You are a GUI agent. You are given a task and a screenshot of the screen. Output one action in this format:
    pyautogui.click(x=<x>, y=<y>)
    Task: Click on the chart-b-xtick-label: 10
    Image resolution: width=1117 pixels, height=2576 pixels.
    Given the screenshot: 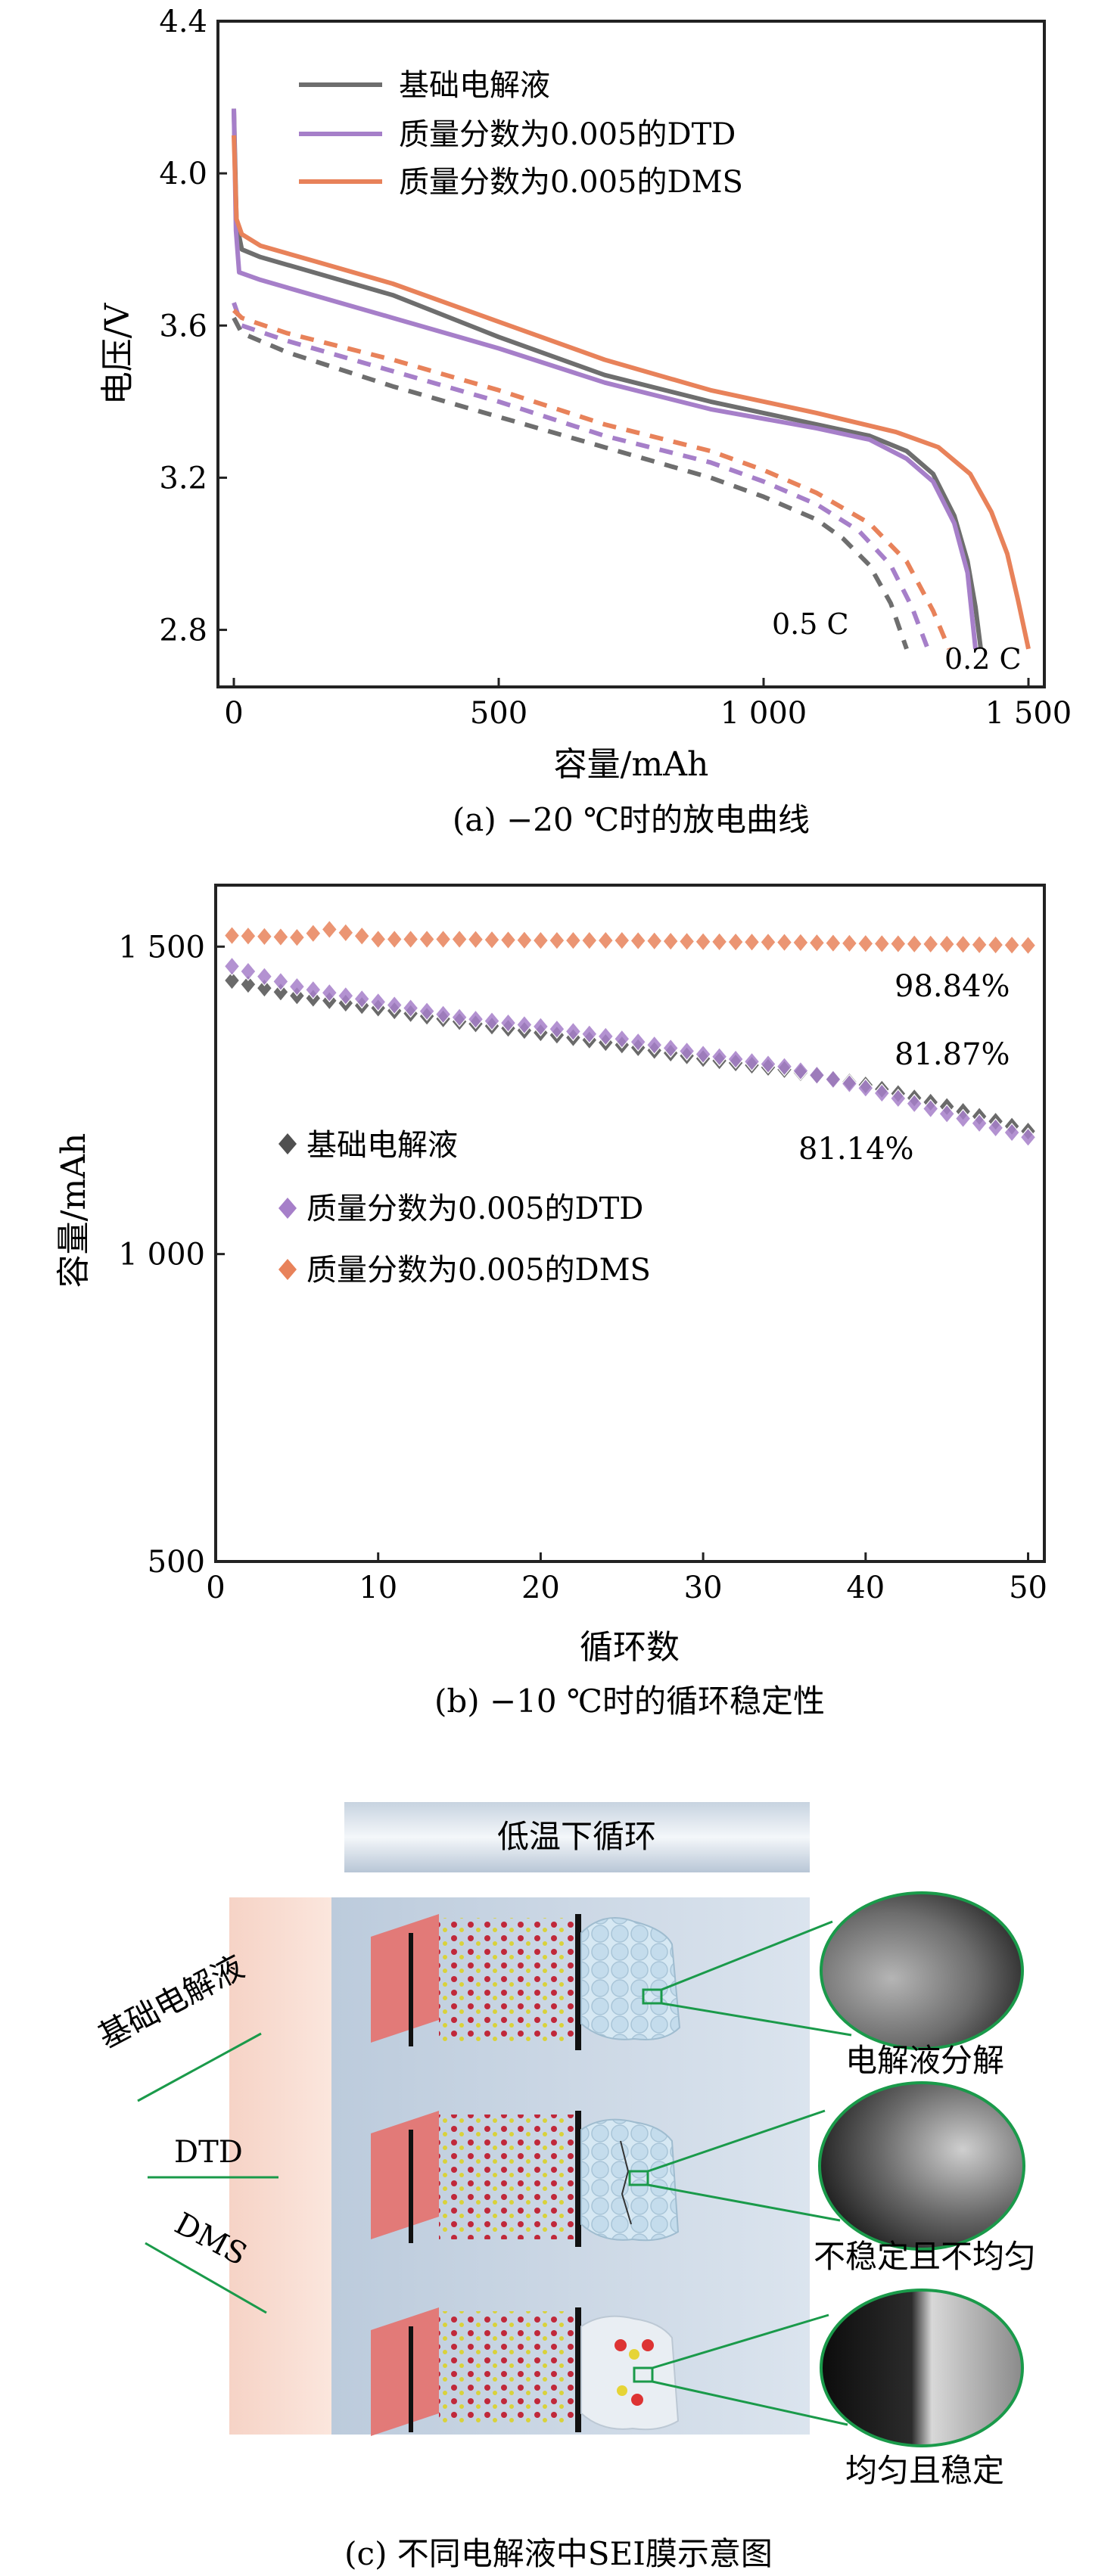 What is the action you would take?
    pyautogui.click(x=378, y=1588)
    